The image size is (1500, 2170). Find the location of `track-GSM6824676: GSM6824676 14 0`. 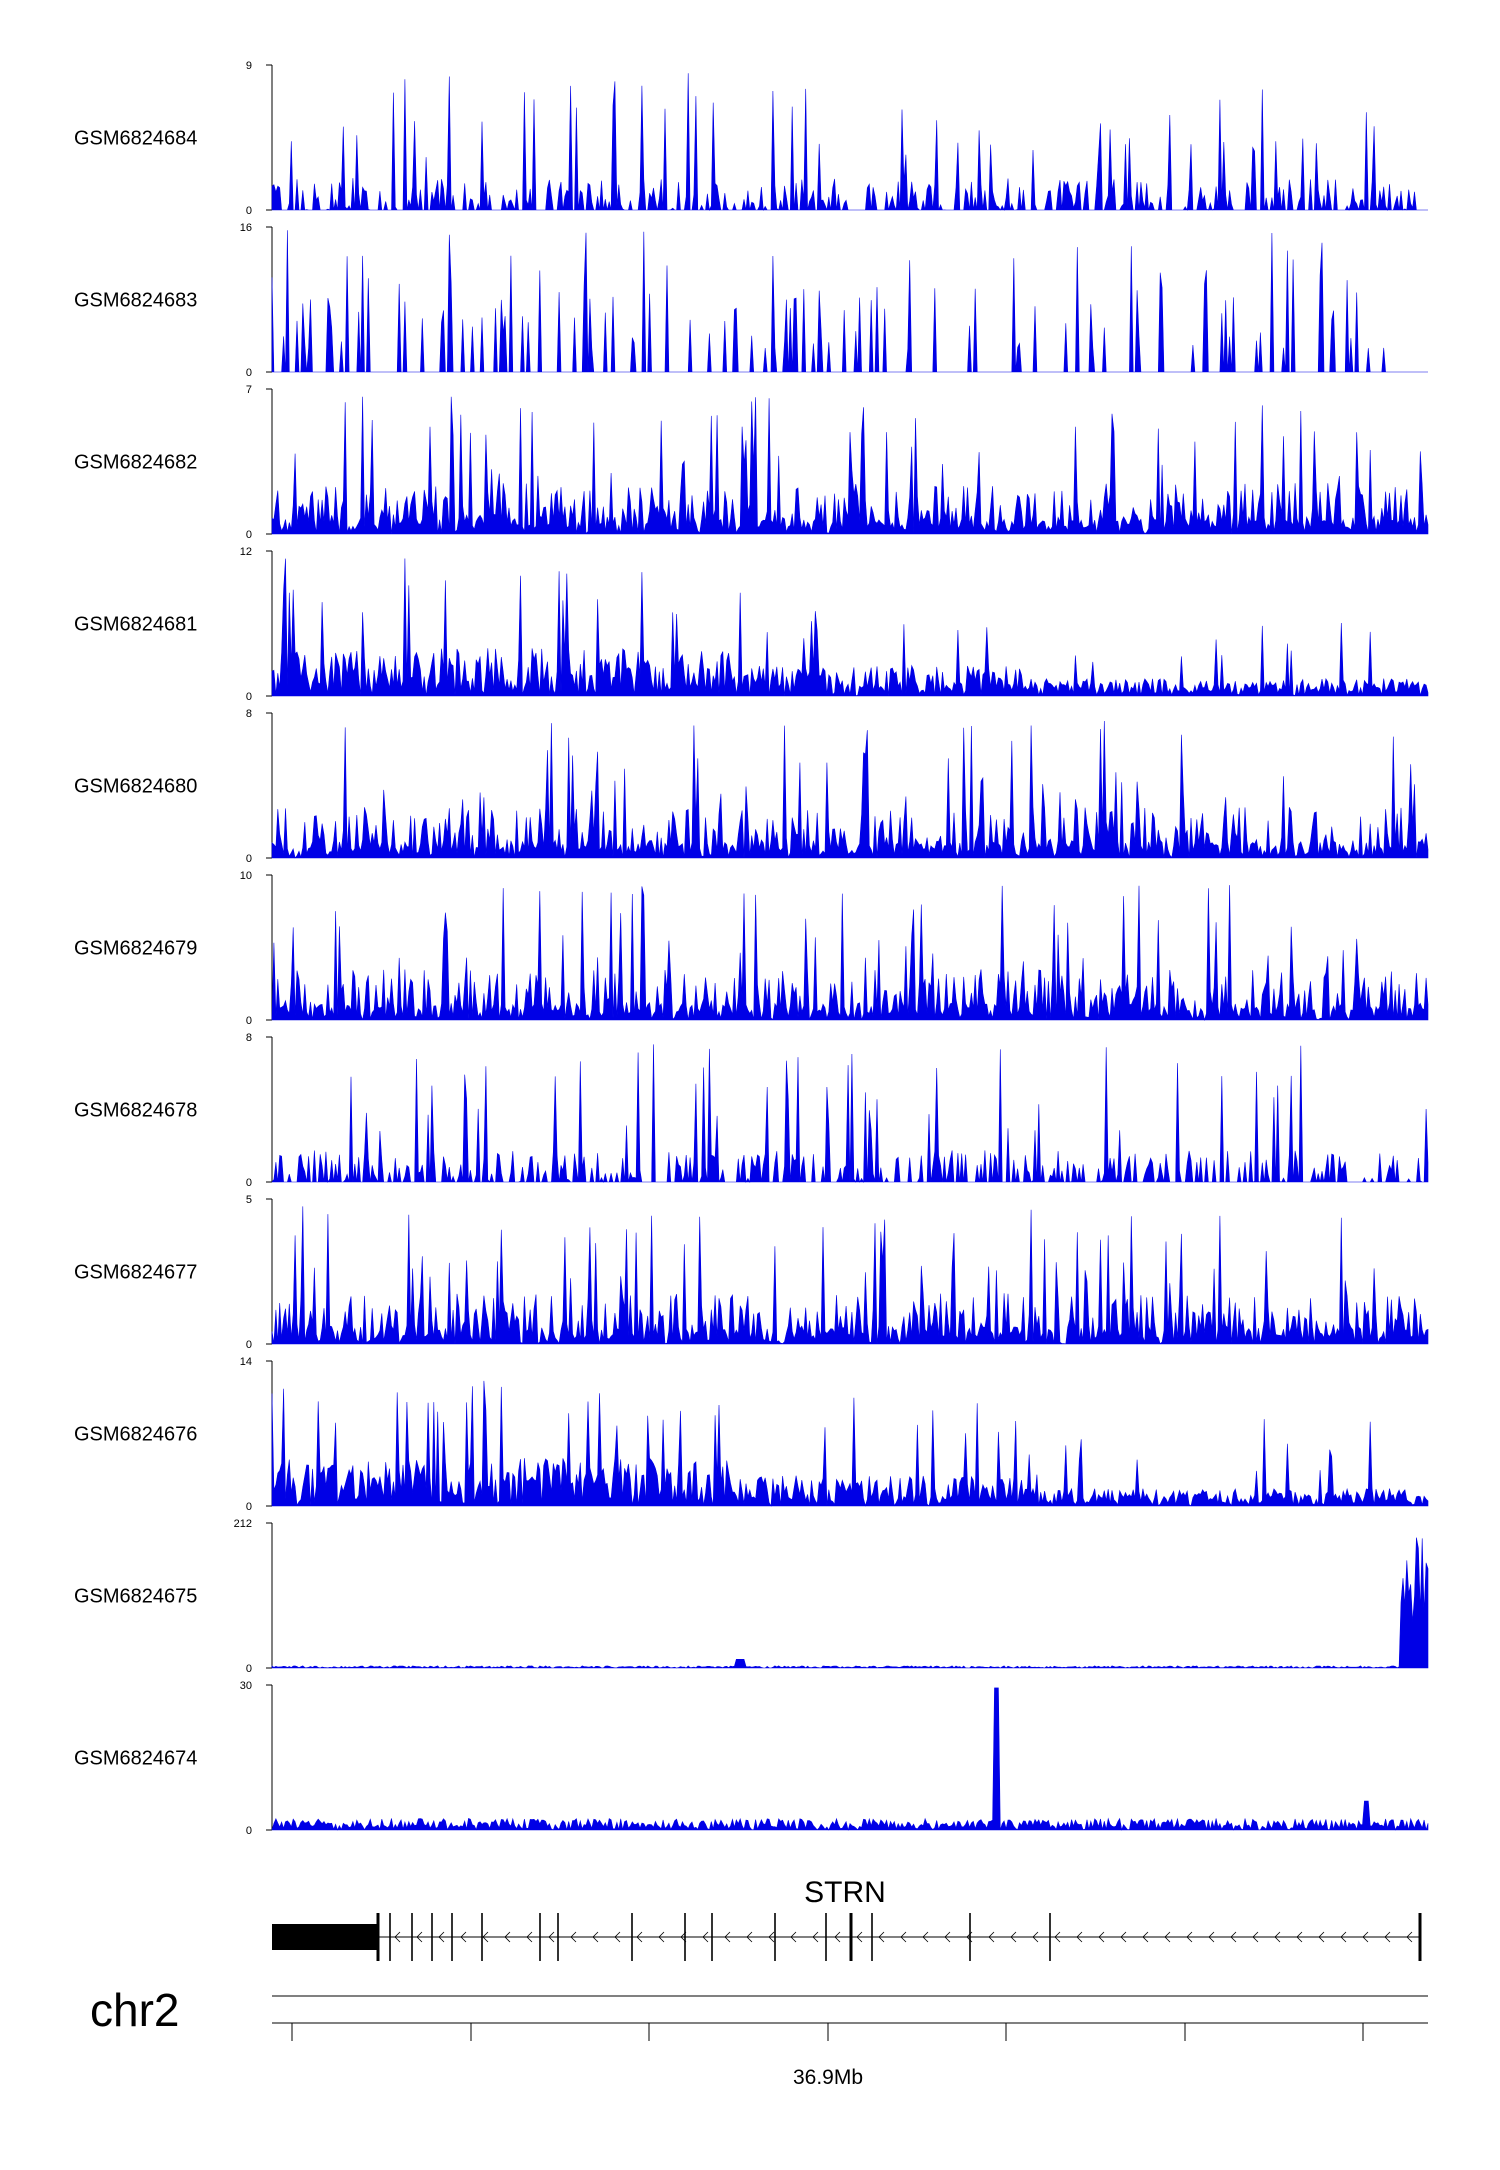

track-GSM6824676: GSM6824676 14 0 is located at coordinates (751, 1434).